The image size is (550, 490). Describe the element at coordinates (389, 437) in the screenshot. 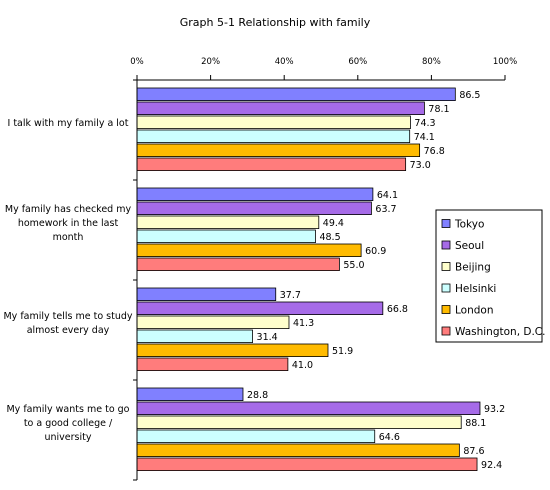

I see `bar-value-label: 64.6` at that location.